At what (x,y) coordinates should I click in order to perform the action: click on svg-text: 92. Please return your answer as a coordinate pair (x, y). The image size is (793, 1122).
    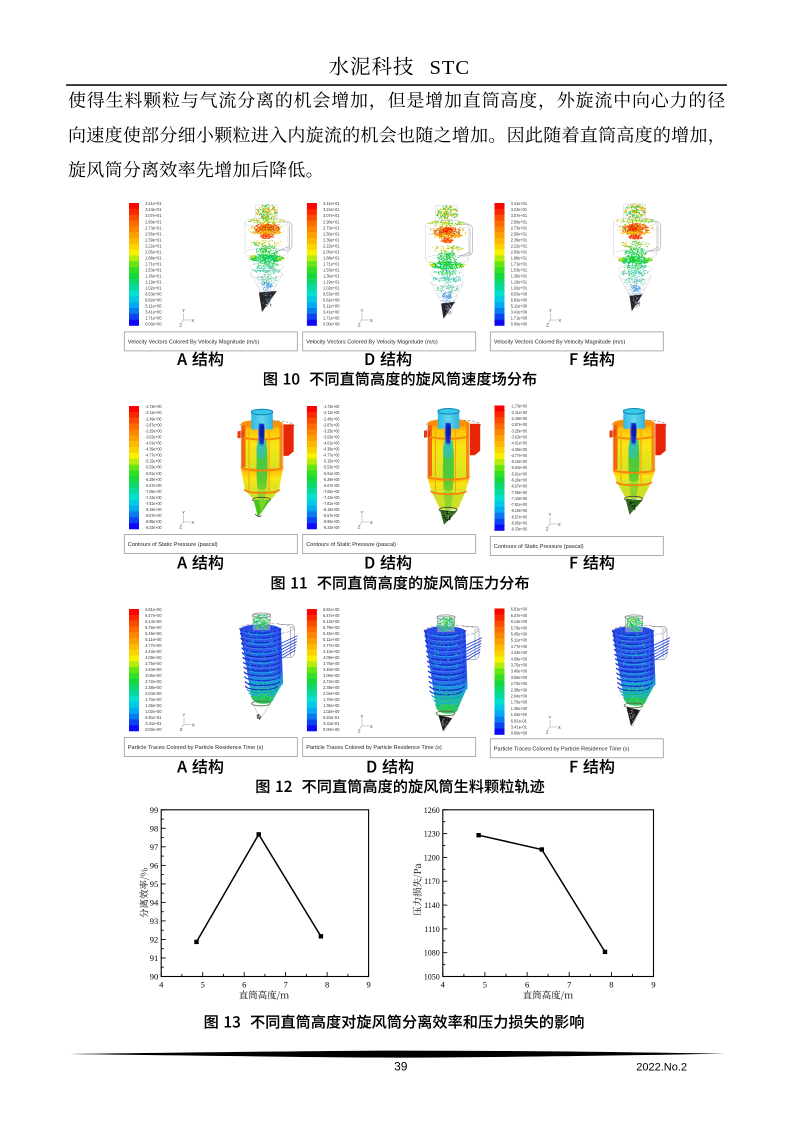
    Looking at the image, I should click on (154, 940).